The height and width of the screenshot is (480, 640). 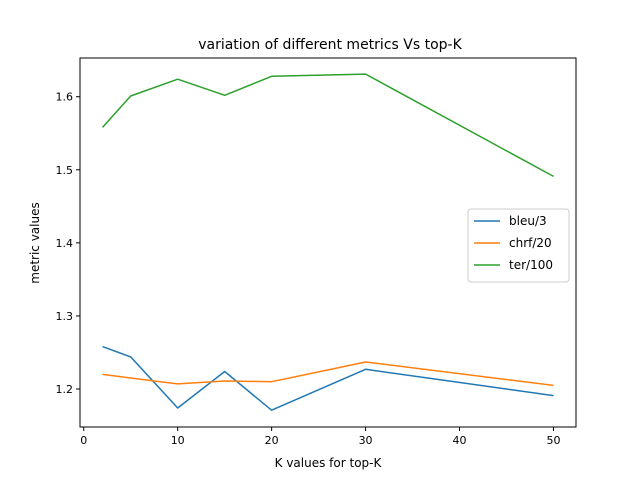 I want to click on y-tick-label: 1.6, so click(x=65, y=97).